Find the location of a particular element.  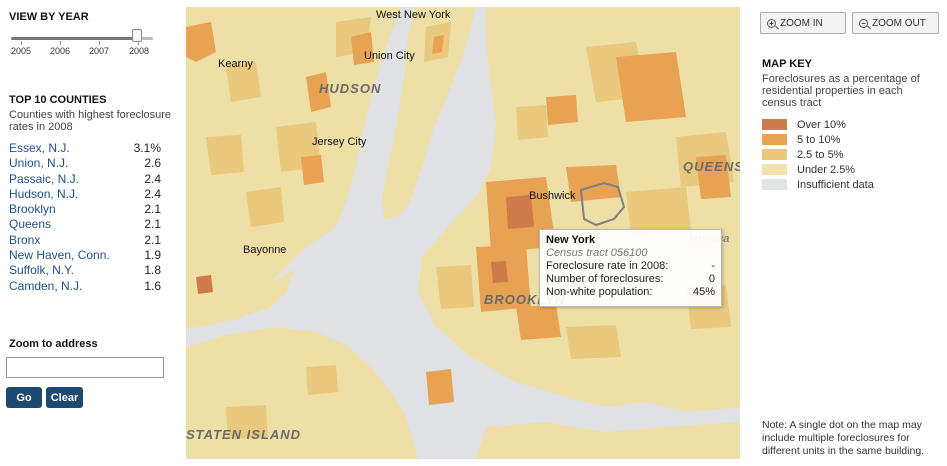

clear-button: Clear is located at coordinates (64, 397).